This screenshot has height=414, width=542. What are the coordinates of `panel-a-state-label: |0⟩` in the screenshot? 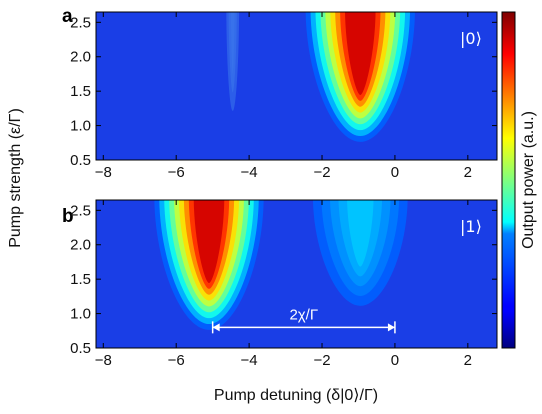 It's located at (471, 38).